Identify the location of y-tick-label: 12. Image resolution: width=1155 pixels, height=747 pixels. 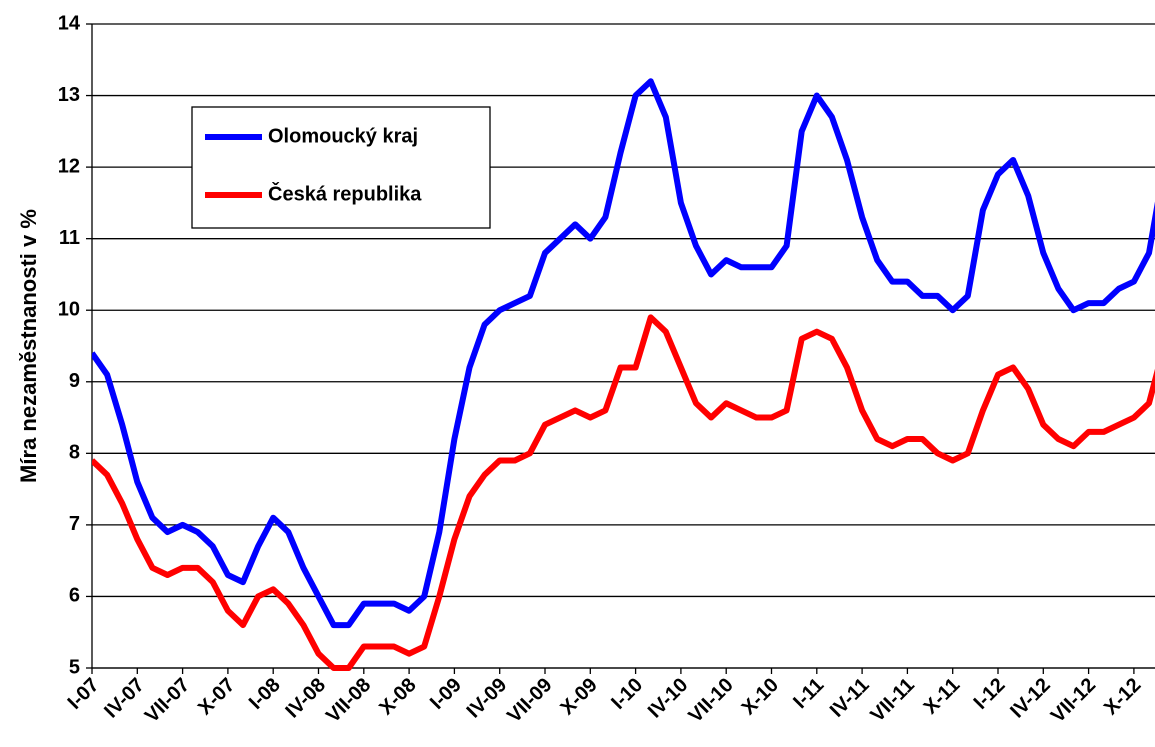
(69, 166).